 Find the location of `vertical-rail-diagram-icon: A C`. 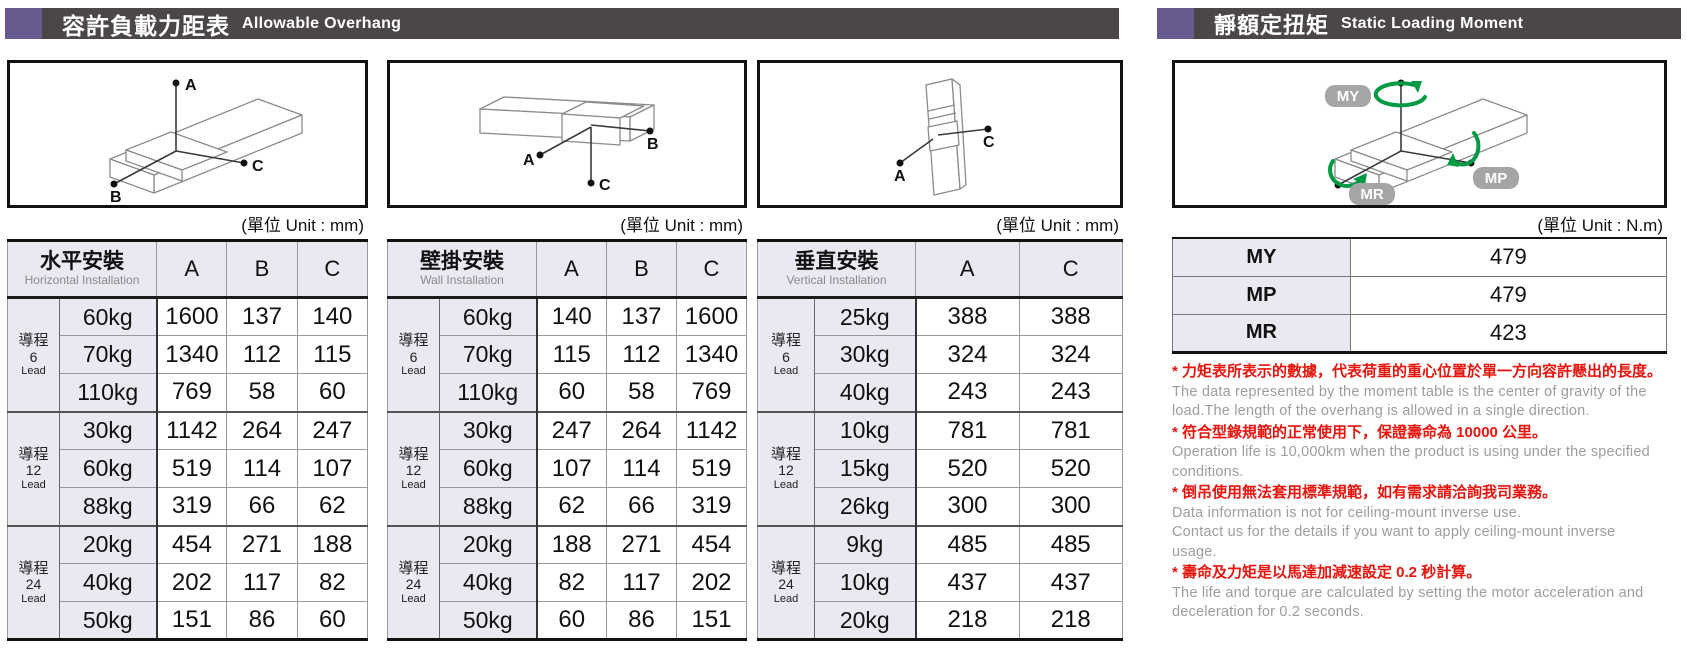

vertical-rail-diagram-icon: A C is located at coordinates (944, 137).